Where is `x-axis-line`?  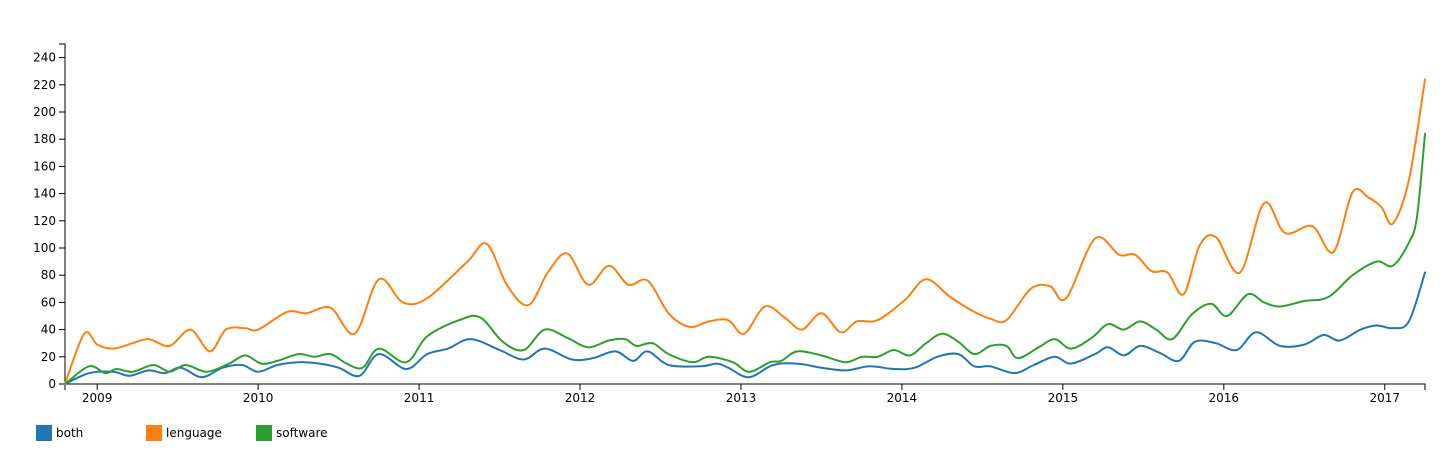 x-axis-line is located at coordinates (745, 386).